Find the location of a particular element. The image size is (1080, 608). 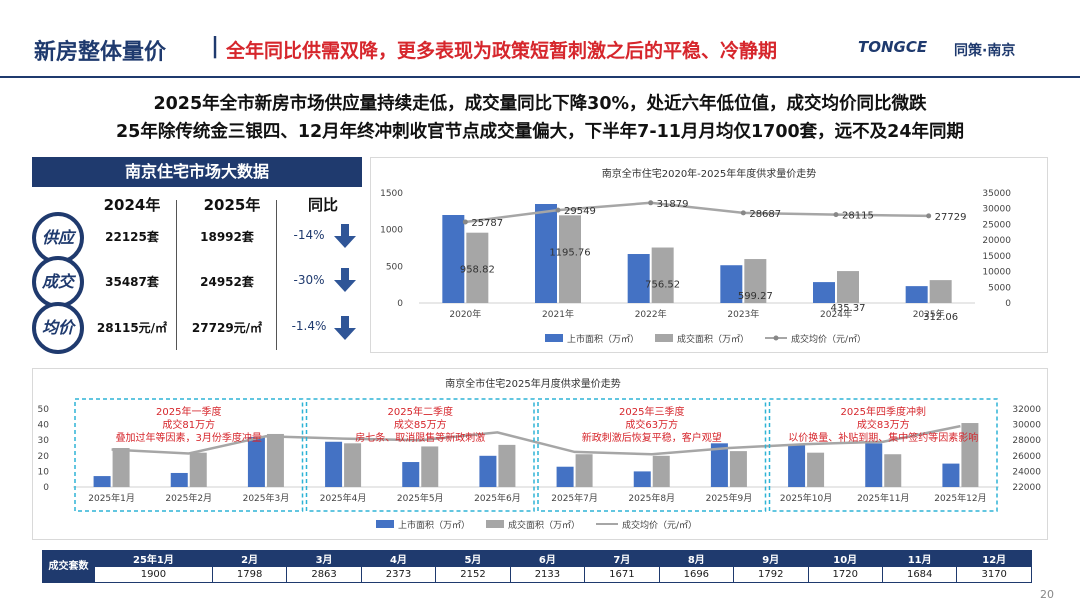

monthly-ytick-right: 22000 is located at coordinates (1026, 488).